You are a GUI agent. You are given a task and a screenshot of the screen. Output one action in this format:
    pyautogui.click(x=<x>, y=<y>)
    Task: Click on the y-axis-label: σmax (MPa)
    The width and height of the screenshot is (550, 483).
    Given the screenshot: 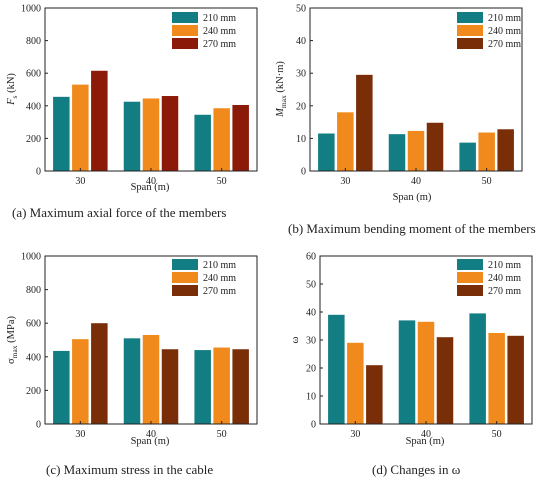 What is the action you would take?
    pyautogui.click(x=12, y=339)
    